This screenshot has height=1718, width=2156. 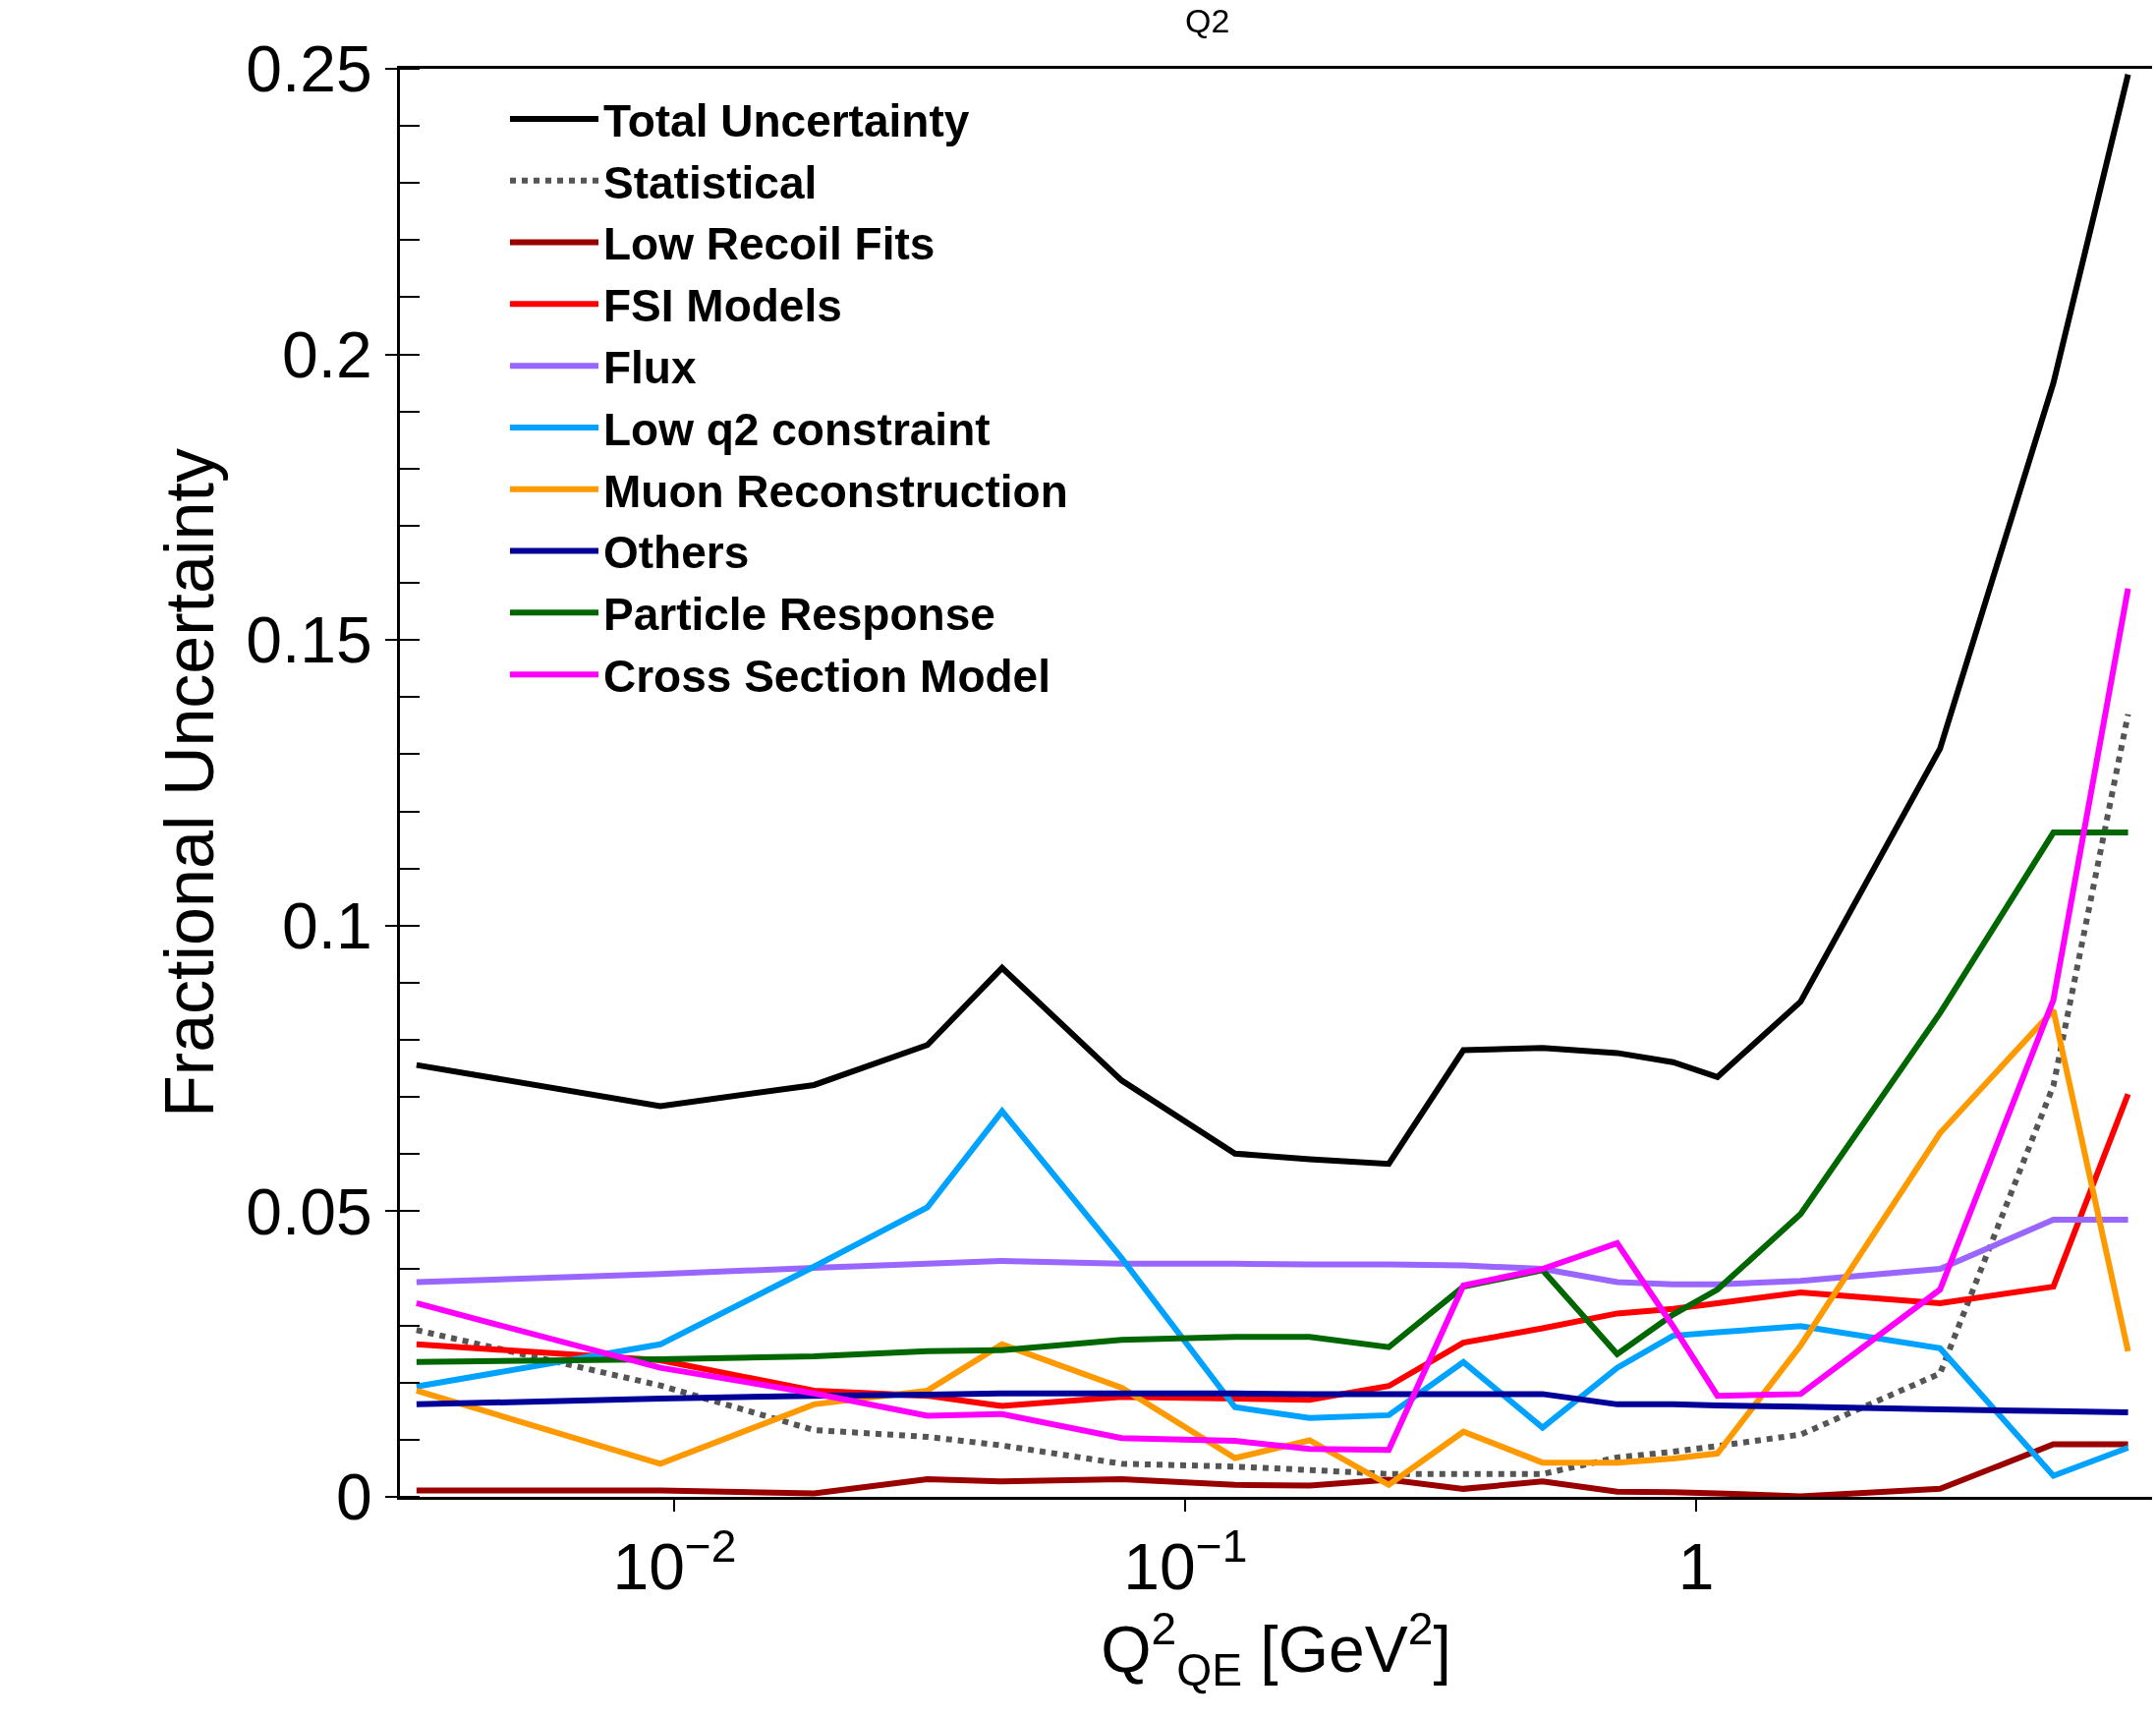 I want to click on legend-label: Statistical, so click(x=710, y=182).